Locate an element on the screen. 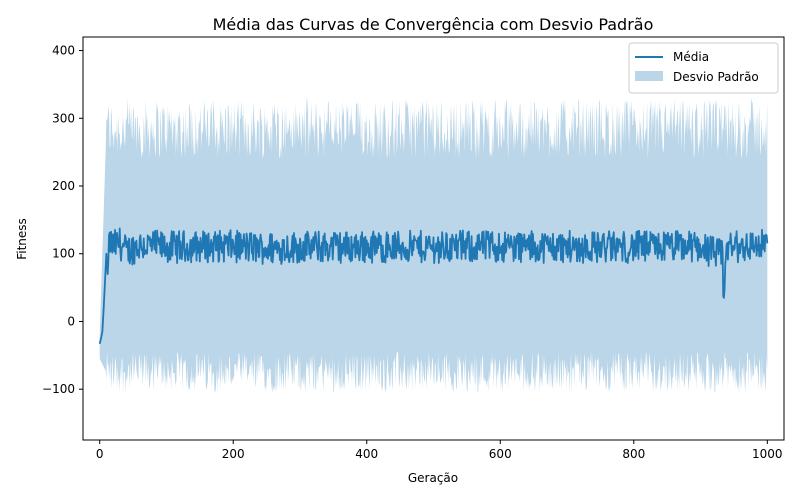 This screenshot has width=800, height=500. legend: Média Desvio Padrão is located at coordinates (703, 68).